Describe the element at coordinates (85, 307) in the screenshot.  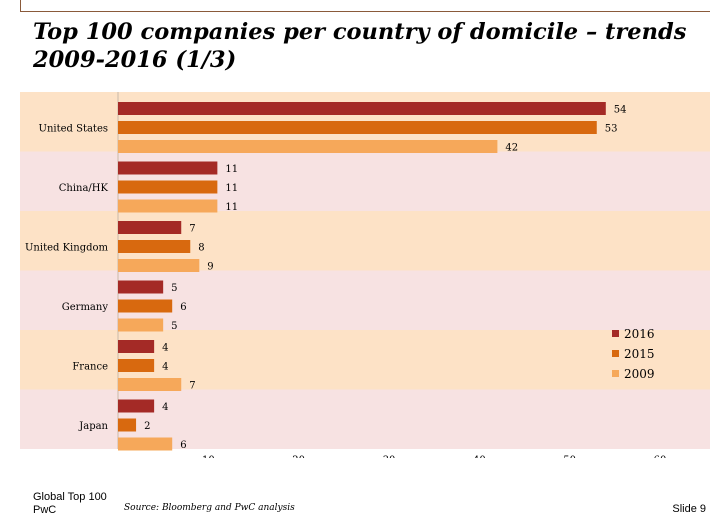
I see `category-label: Germany` at that location.